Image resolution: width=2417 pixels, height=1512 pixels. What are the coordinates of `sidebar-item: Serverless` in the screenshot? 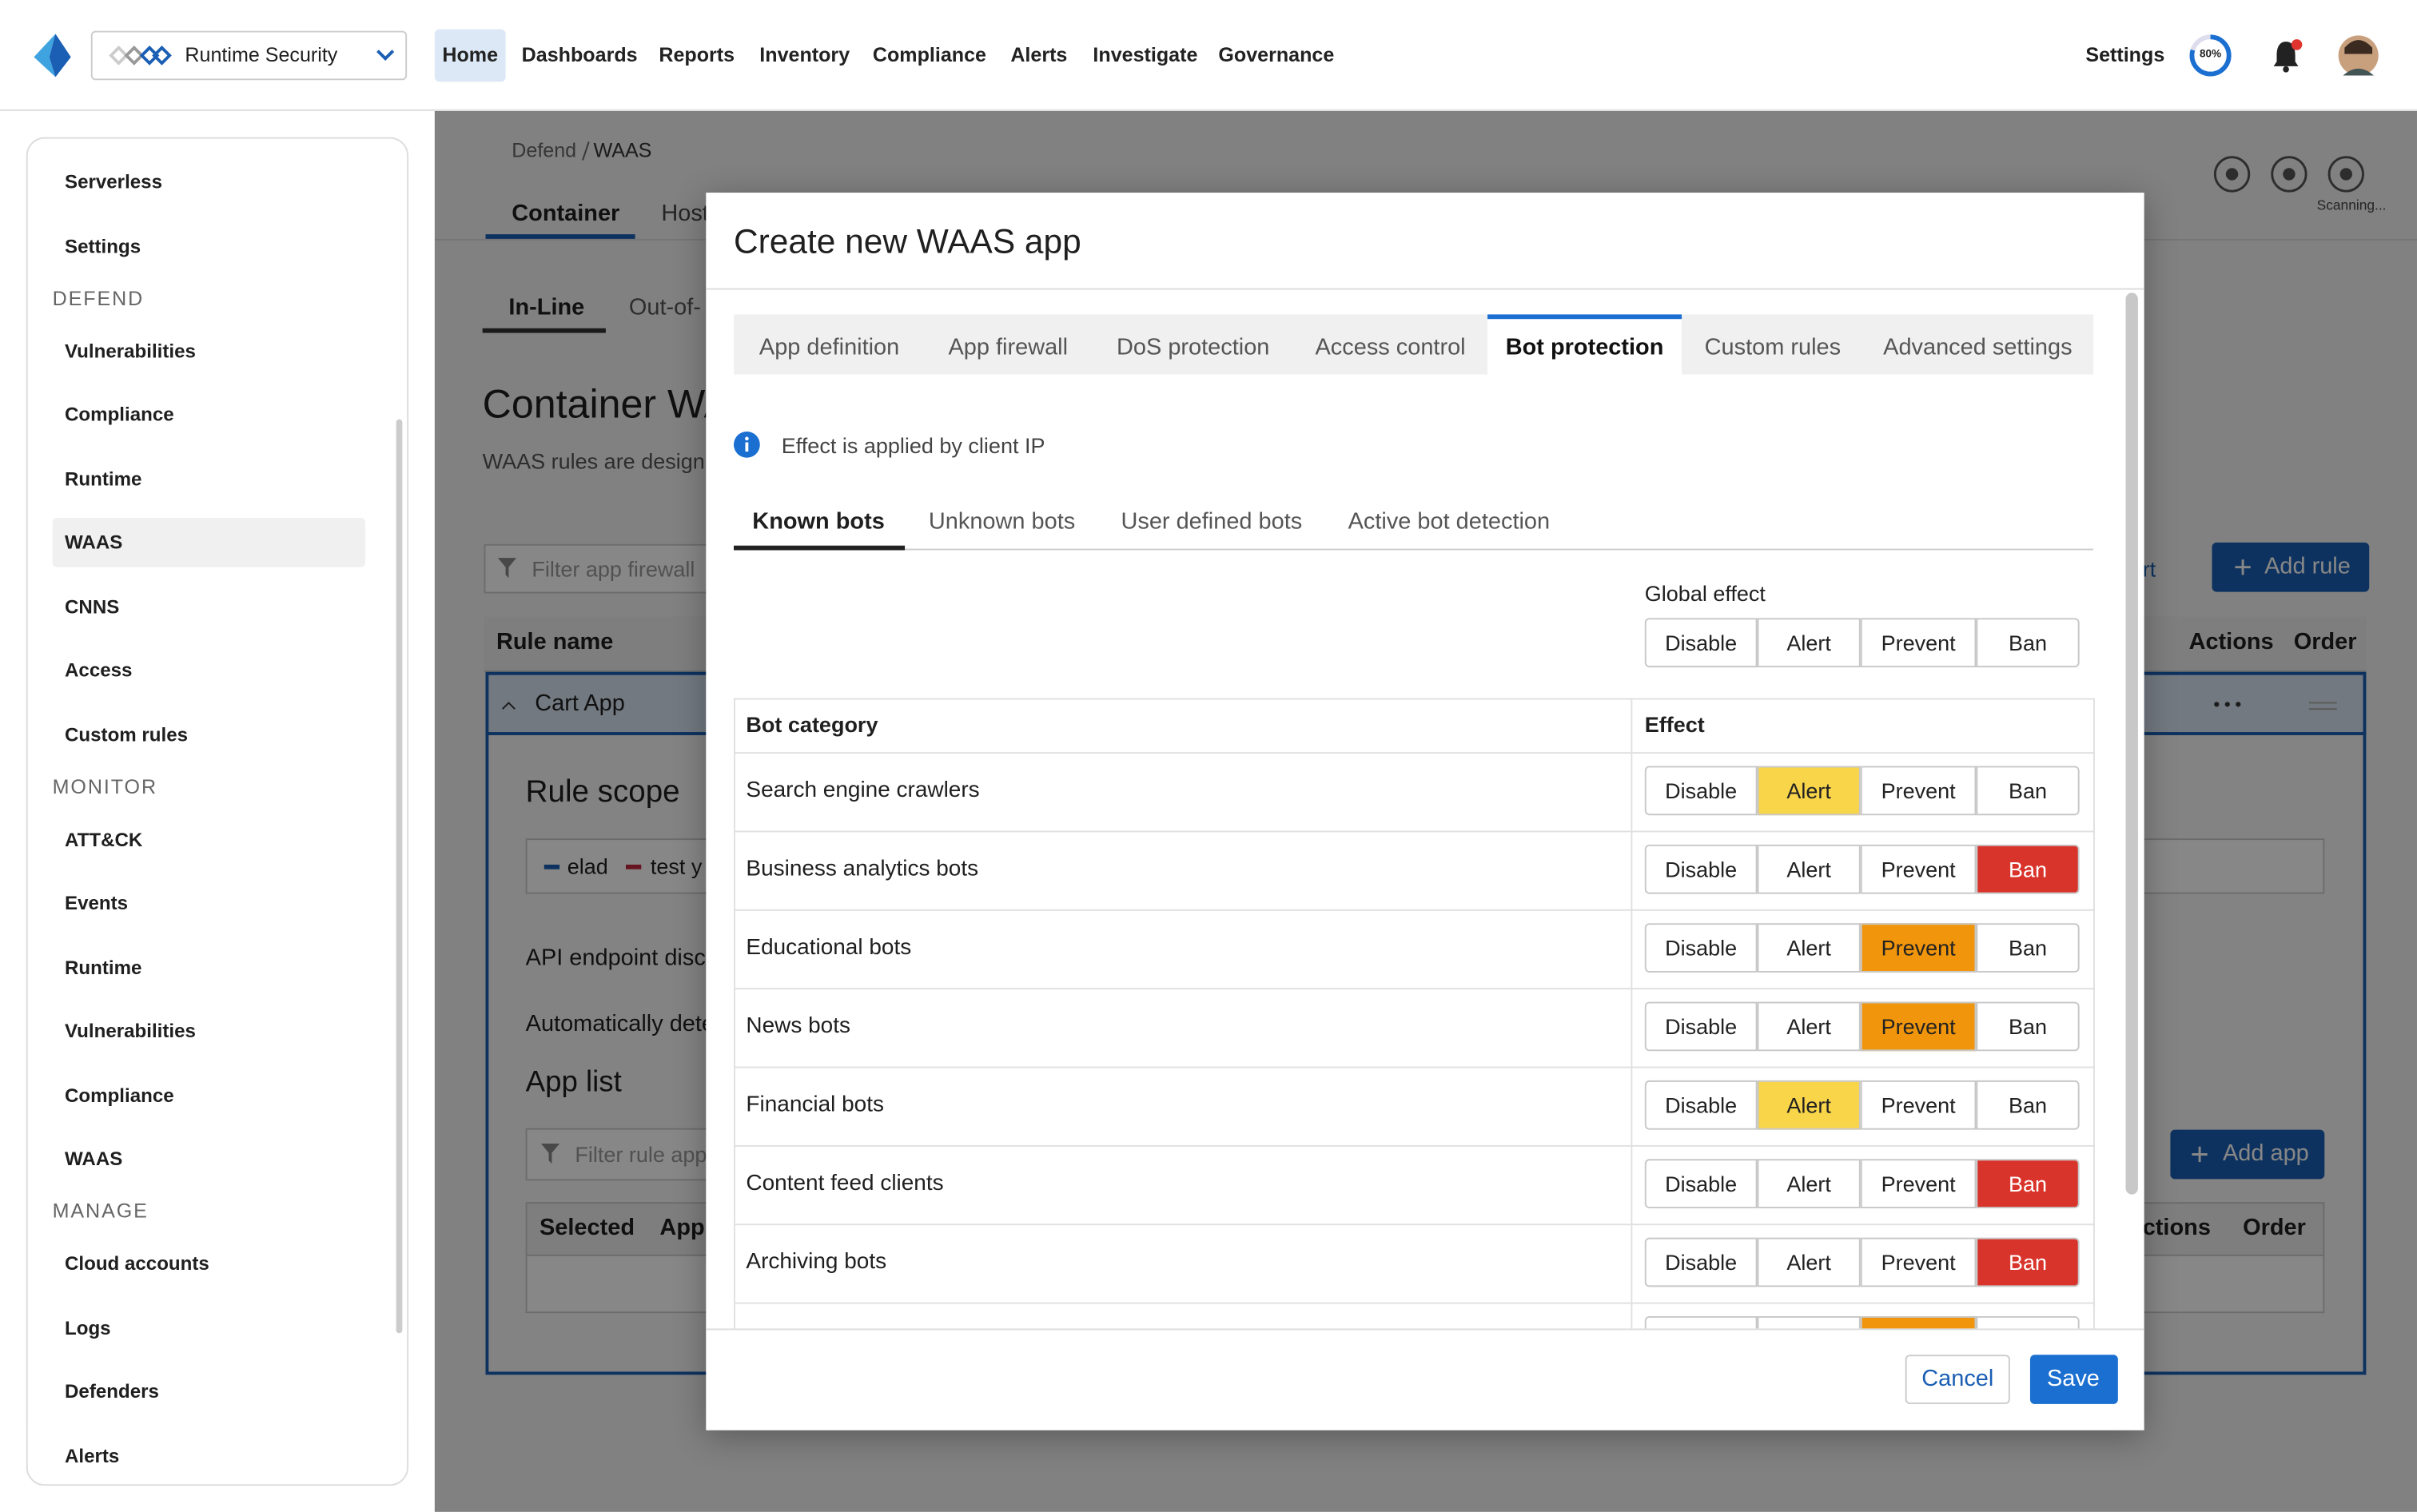 It's located at (113, 182).